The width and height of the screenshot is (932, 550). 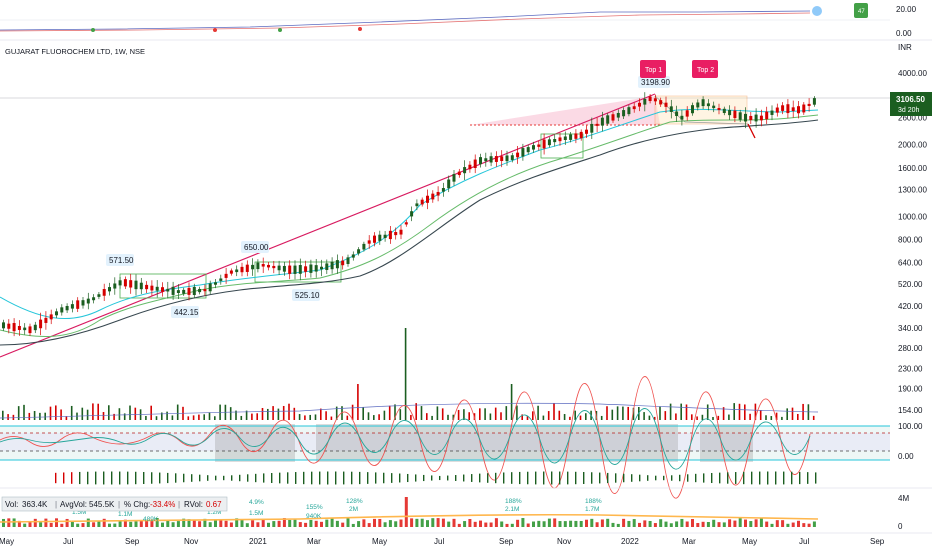 What do you see at coordinates (910, 410) in the screenshot?
I see `y-tick-label: 154.00` at bounding box center [910, 410].